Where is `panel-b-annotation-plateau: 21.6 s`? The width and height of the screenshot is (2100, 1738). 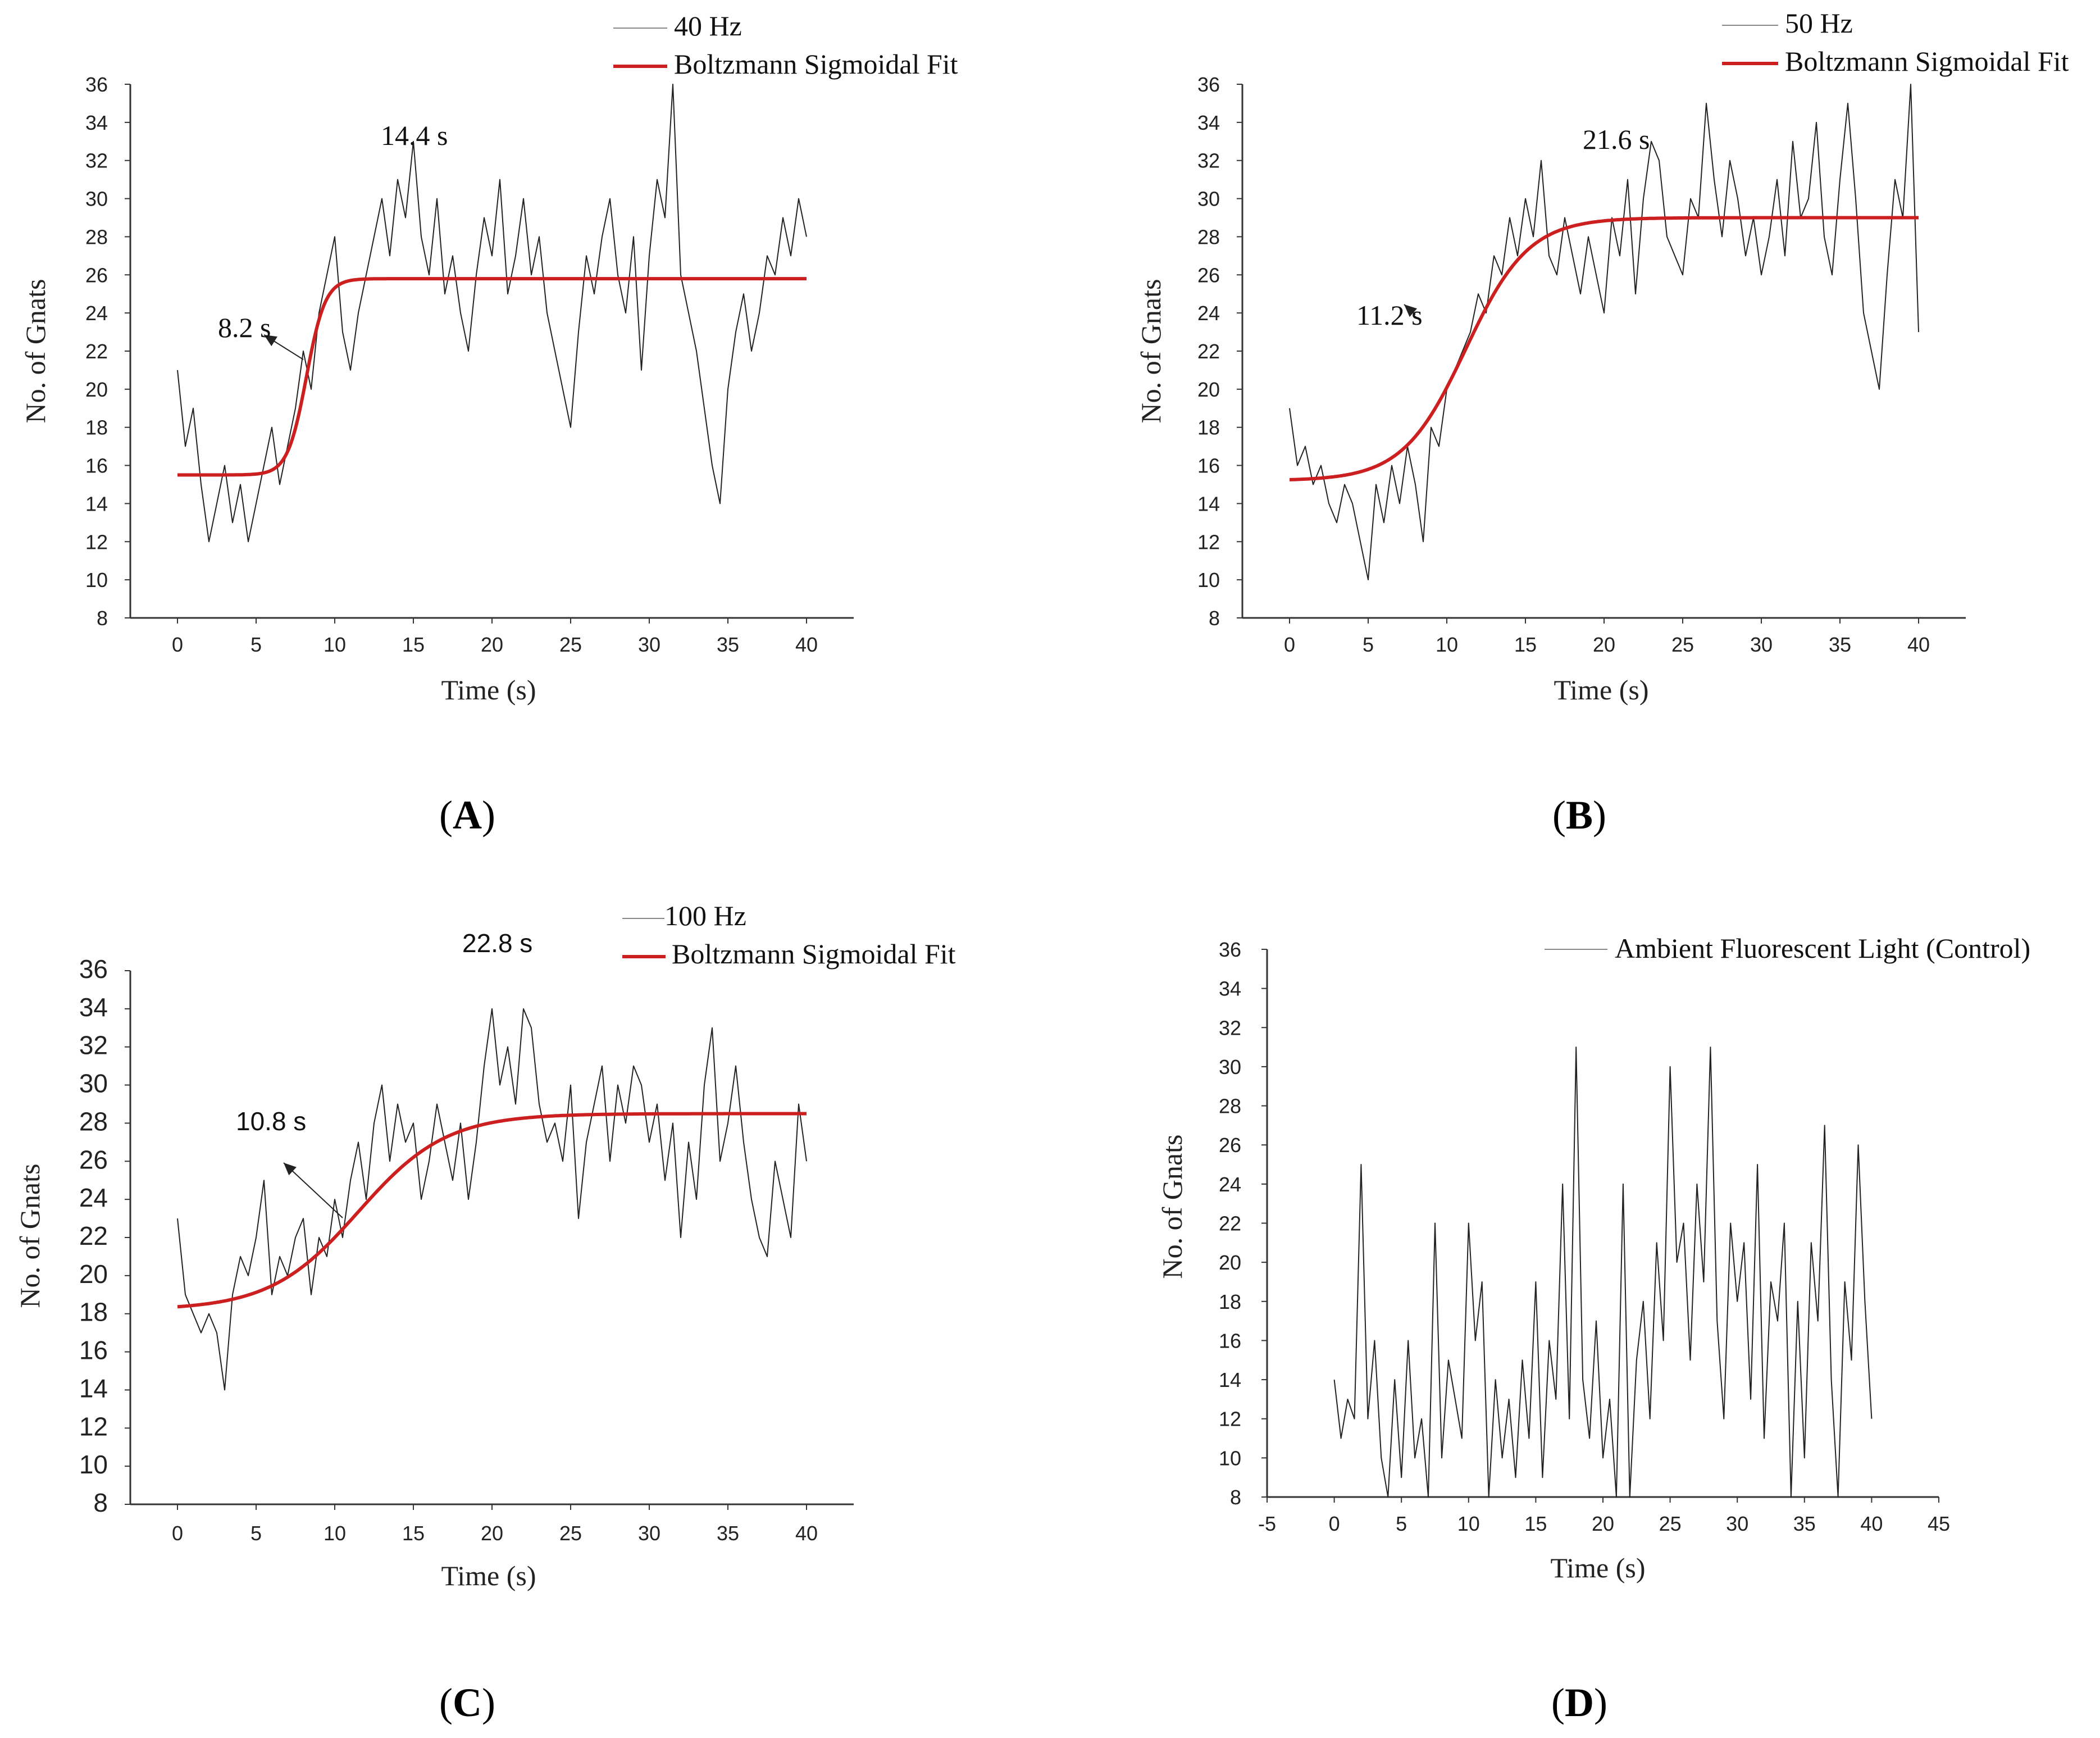
panel-b-annotation-plateau: 21.6 s is located at coordinates (1617, 139).